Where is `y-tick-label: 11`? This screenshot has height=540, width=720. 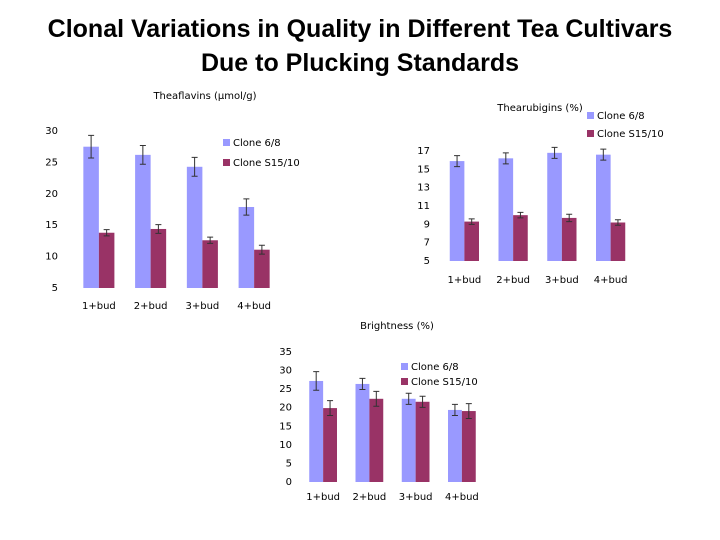 y-tick-label: 11 is located at coordinates (423, 206).